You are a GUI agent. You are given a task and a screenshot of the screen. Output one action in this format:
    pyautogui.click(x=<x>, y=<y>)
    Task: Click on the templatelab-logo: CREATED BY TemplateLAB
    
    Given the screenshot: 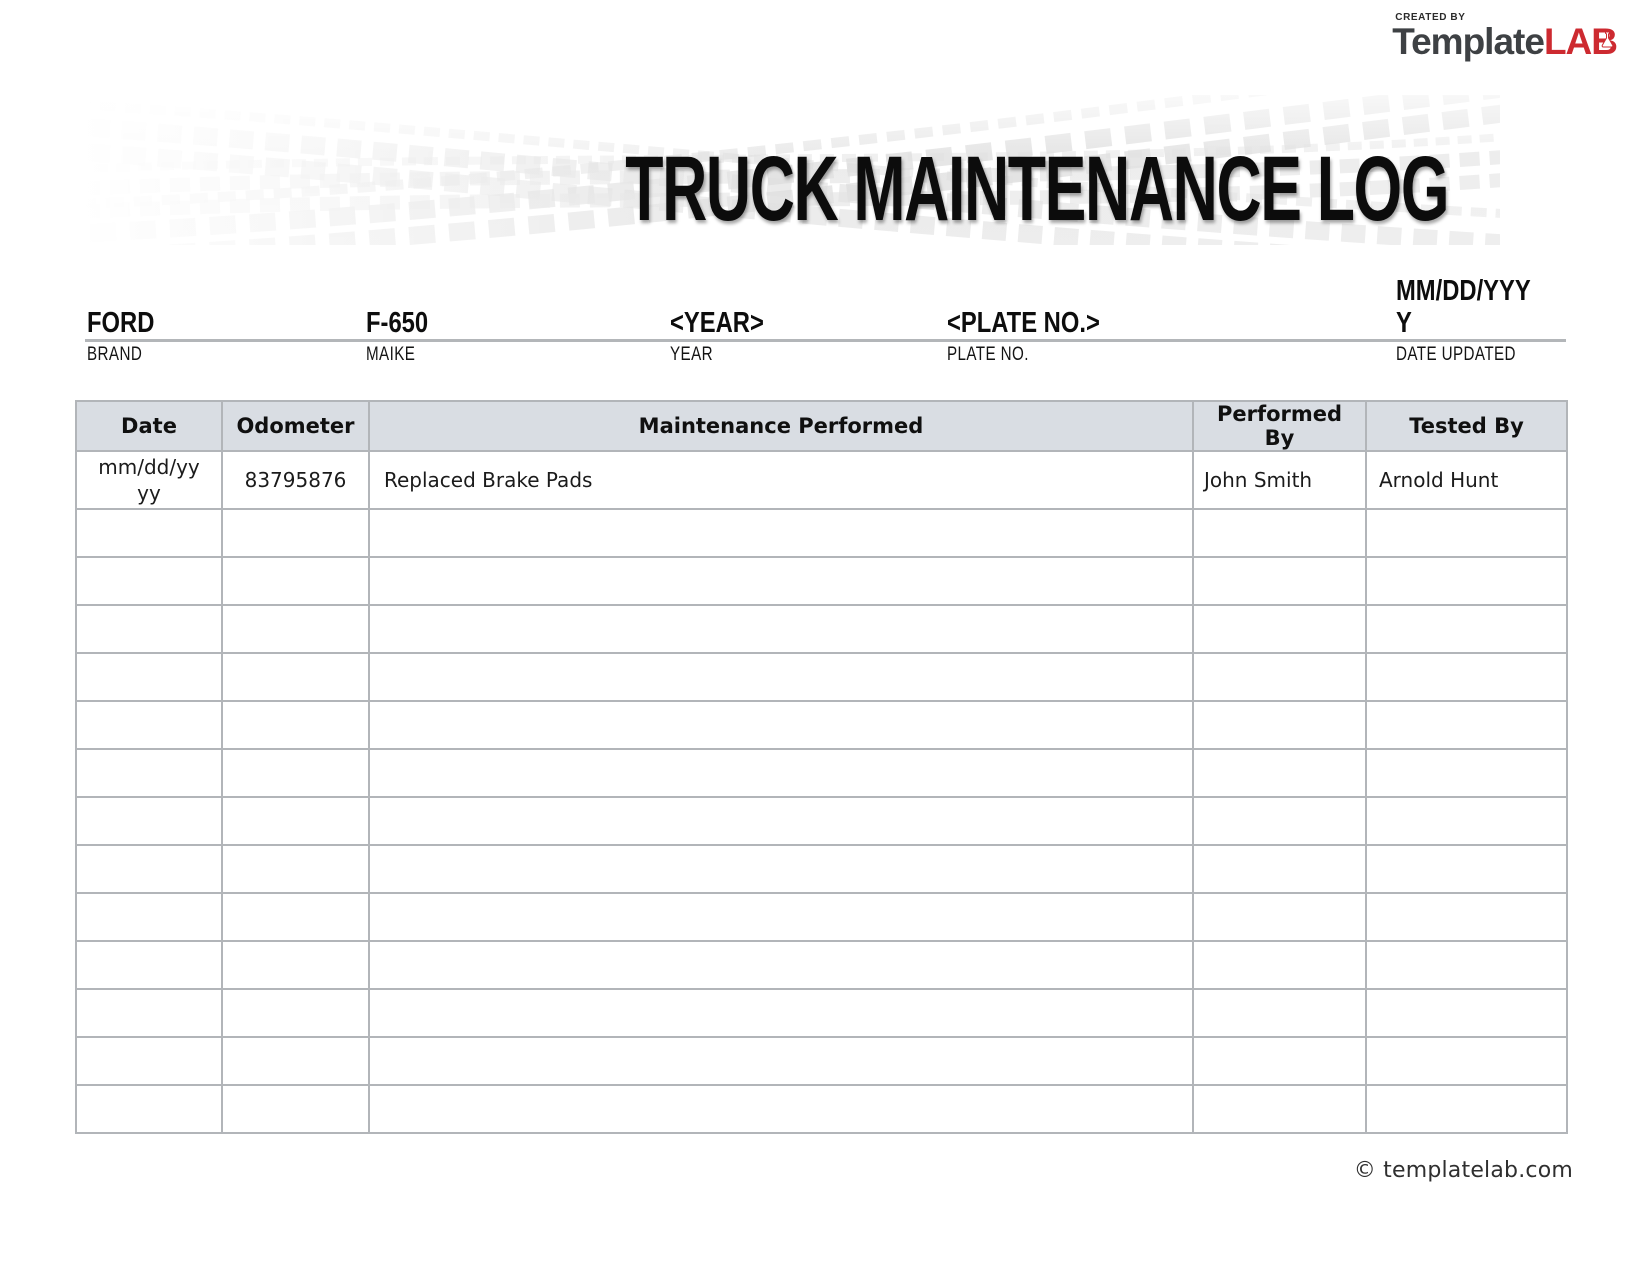 What is the action you would take?
    pyautogui.click(x=1505, y=37)
    